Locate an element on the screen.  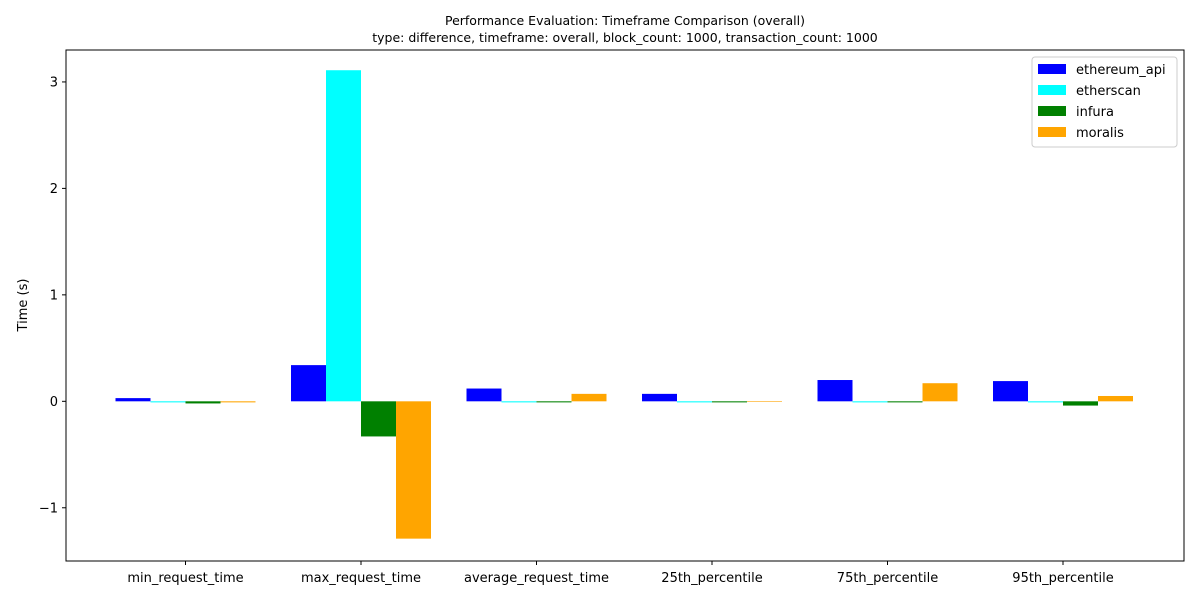
bar-ethereum_api-75th_percentile is located at coordinates (835, 391).